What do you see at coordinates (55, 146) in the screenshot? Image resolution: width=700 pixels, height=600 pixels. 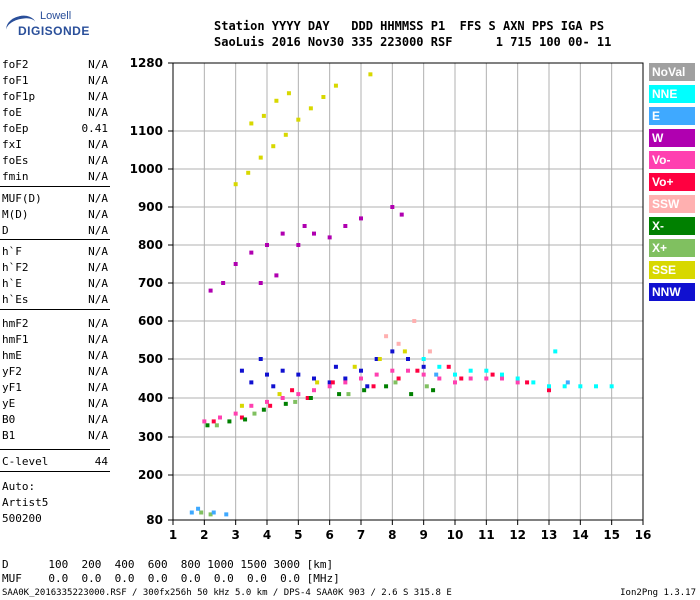 I see `param-row-fxi: fxI N/A` at bounding box center [55, 146].